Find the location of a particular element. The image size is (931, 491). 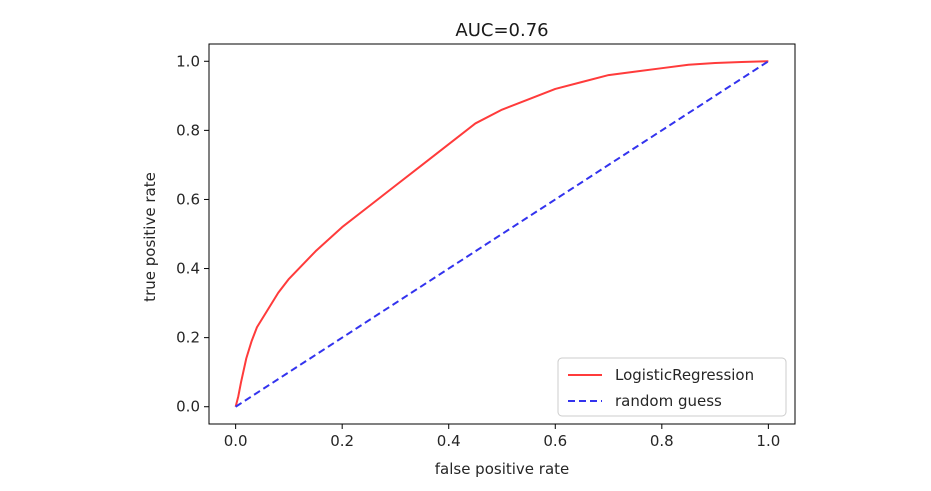

x-tick-label: 0.8 is located at coordinates (662, 441).